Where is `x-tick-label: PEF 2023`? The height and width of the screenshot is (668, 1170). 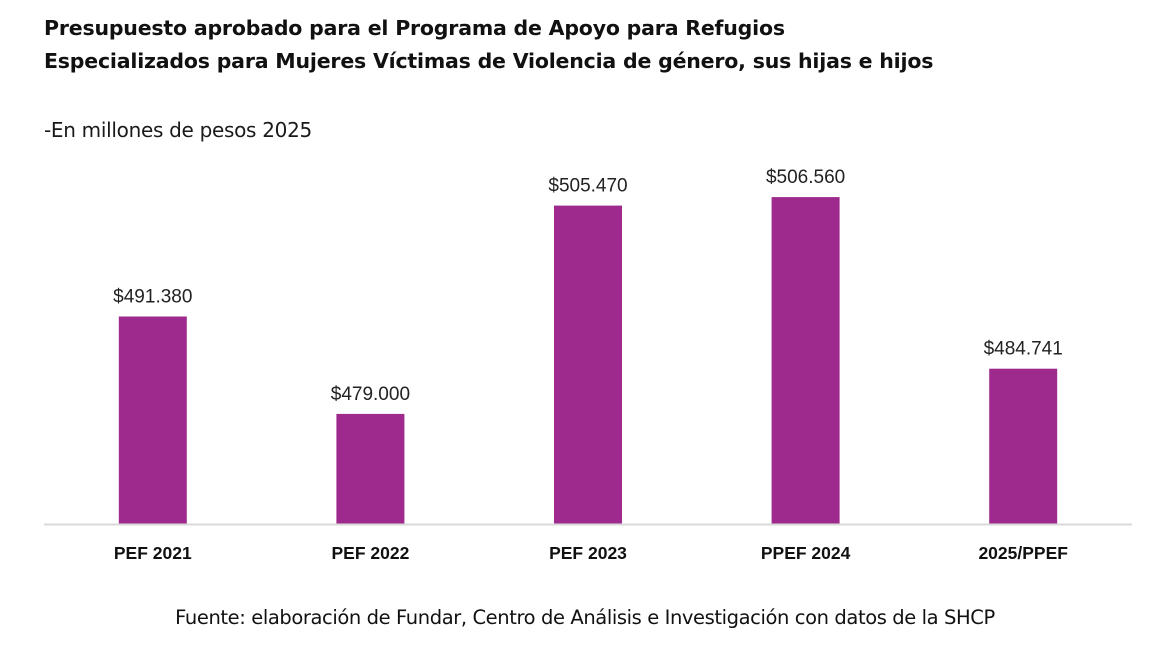
x-tick-label: PEF 2023 is located at coordinates (588, 553).